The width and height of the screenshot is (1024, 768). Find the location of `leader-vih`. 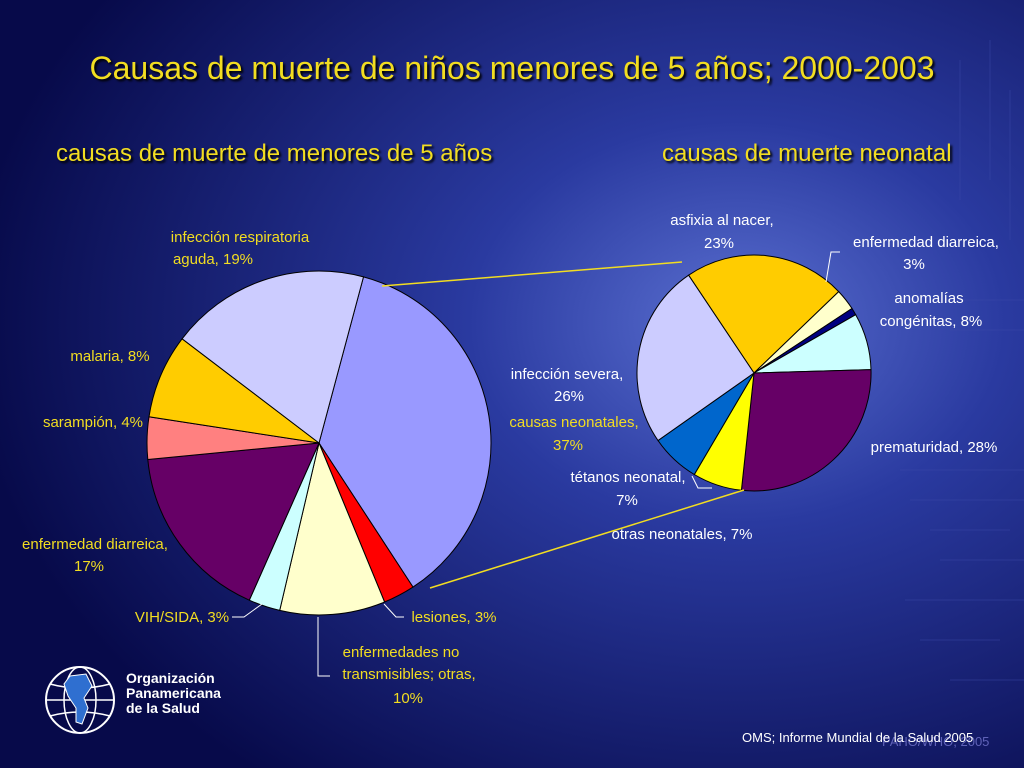

leader-vih is located at coordinates (247, 610).